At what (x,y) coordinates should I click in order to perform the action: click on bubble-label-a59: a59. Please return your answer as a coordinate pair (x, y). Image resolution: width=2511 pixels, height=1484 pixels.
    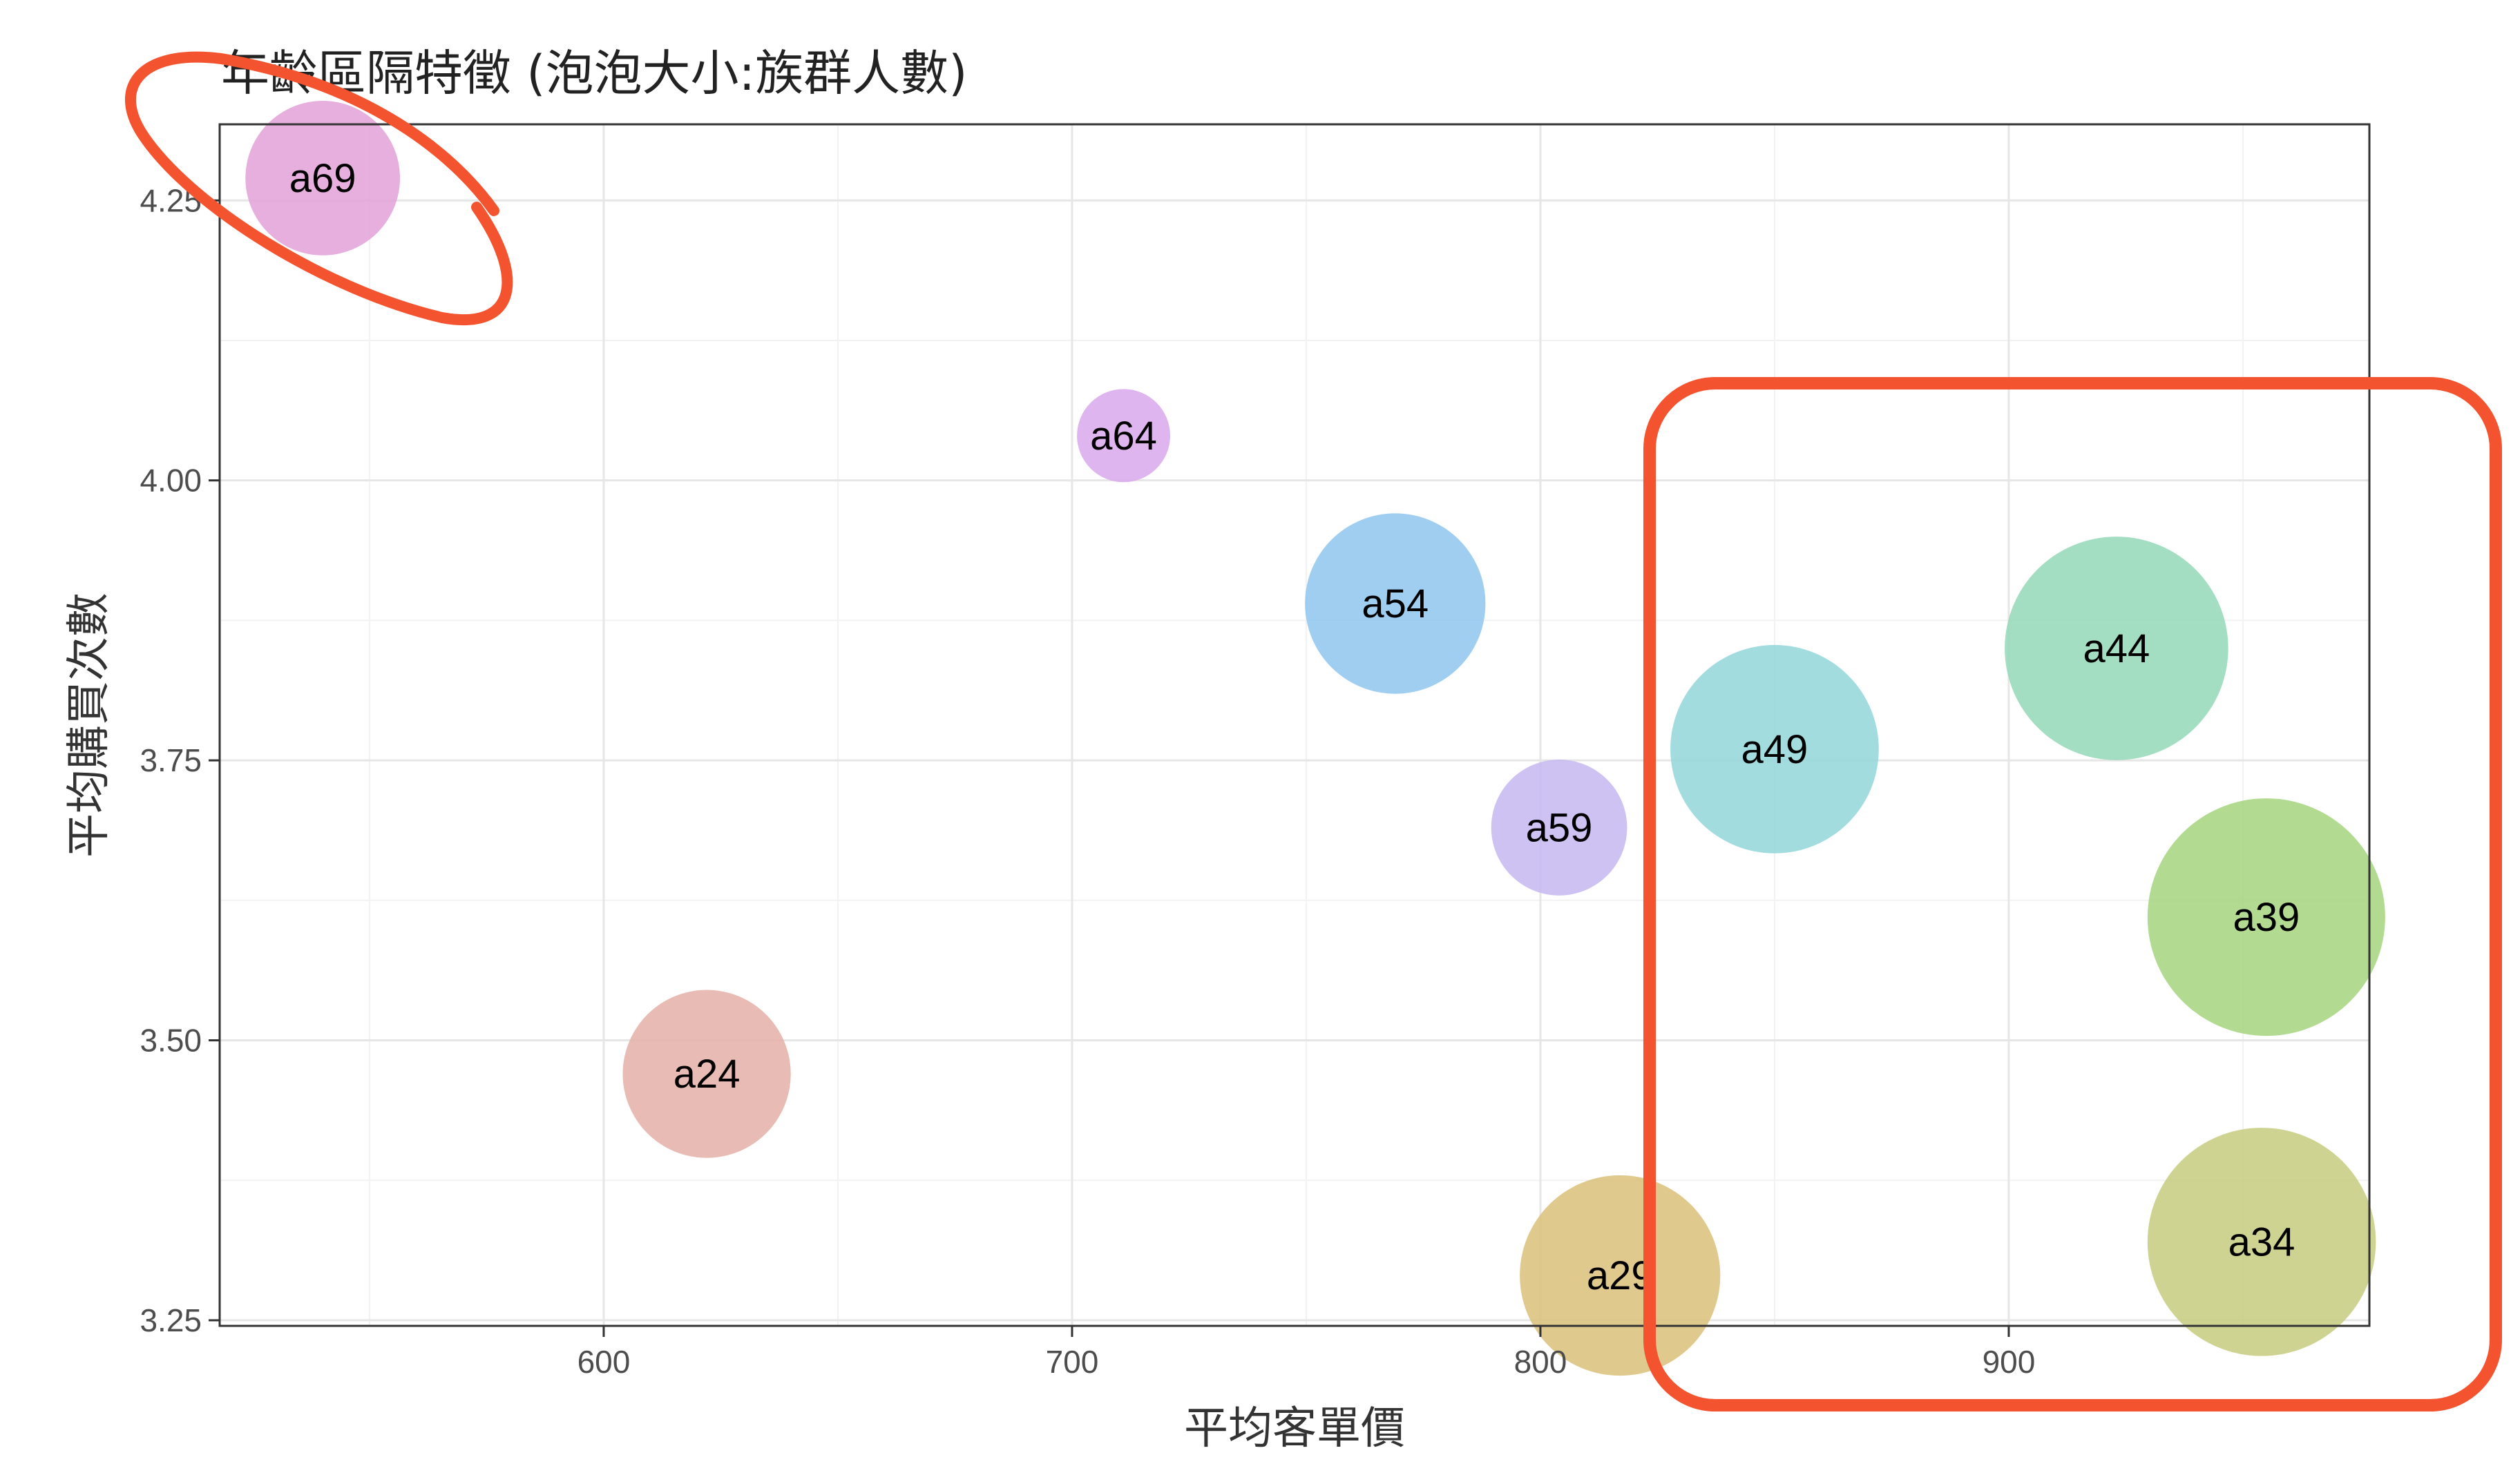
    Looking at the image, I should click on (1560, 827).